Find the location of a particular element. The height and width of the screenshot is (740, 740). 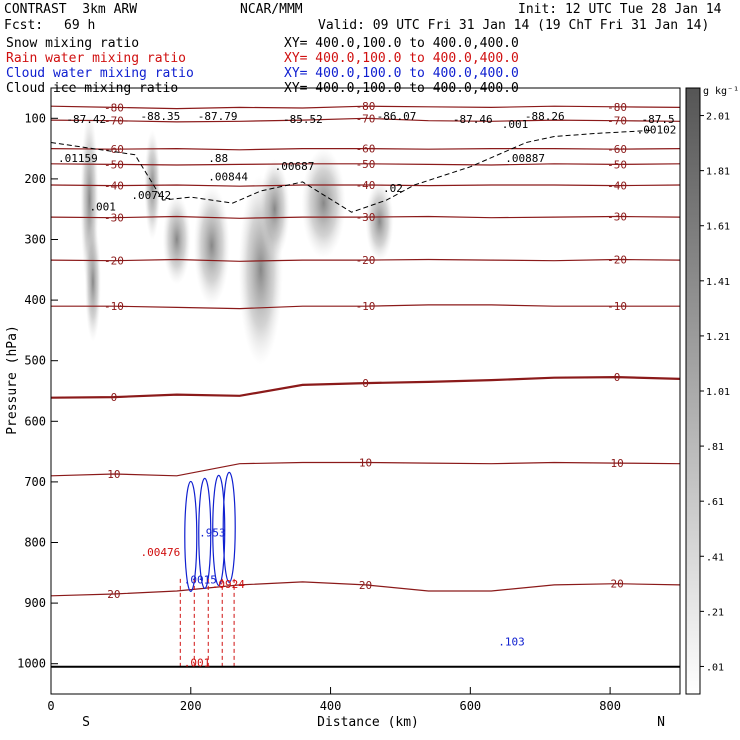

colorbar-label: 1.01 is located at coordinates (718, 392).